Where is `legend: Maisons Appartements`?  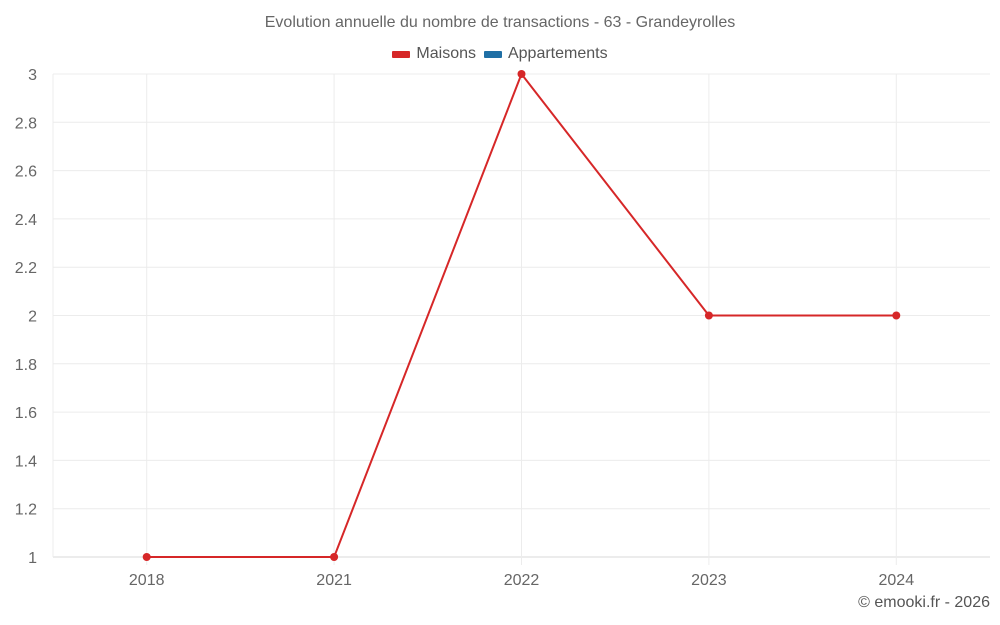 legend: Maisons Appartements is located at coordinates (500, 54).